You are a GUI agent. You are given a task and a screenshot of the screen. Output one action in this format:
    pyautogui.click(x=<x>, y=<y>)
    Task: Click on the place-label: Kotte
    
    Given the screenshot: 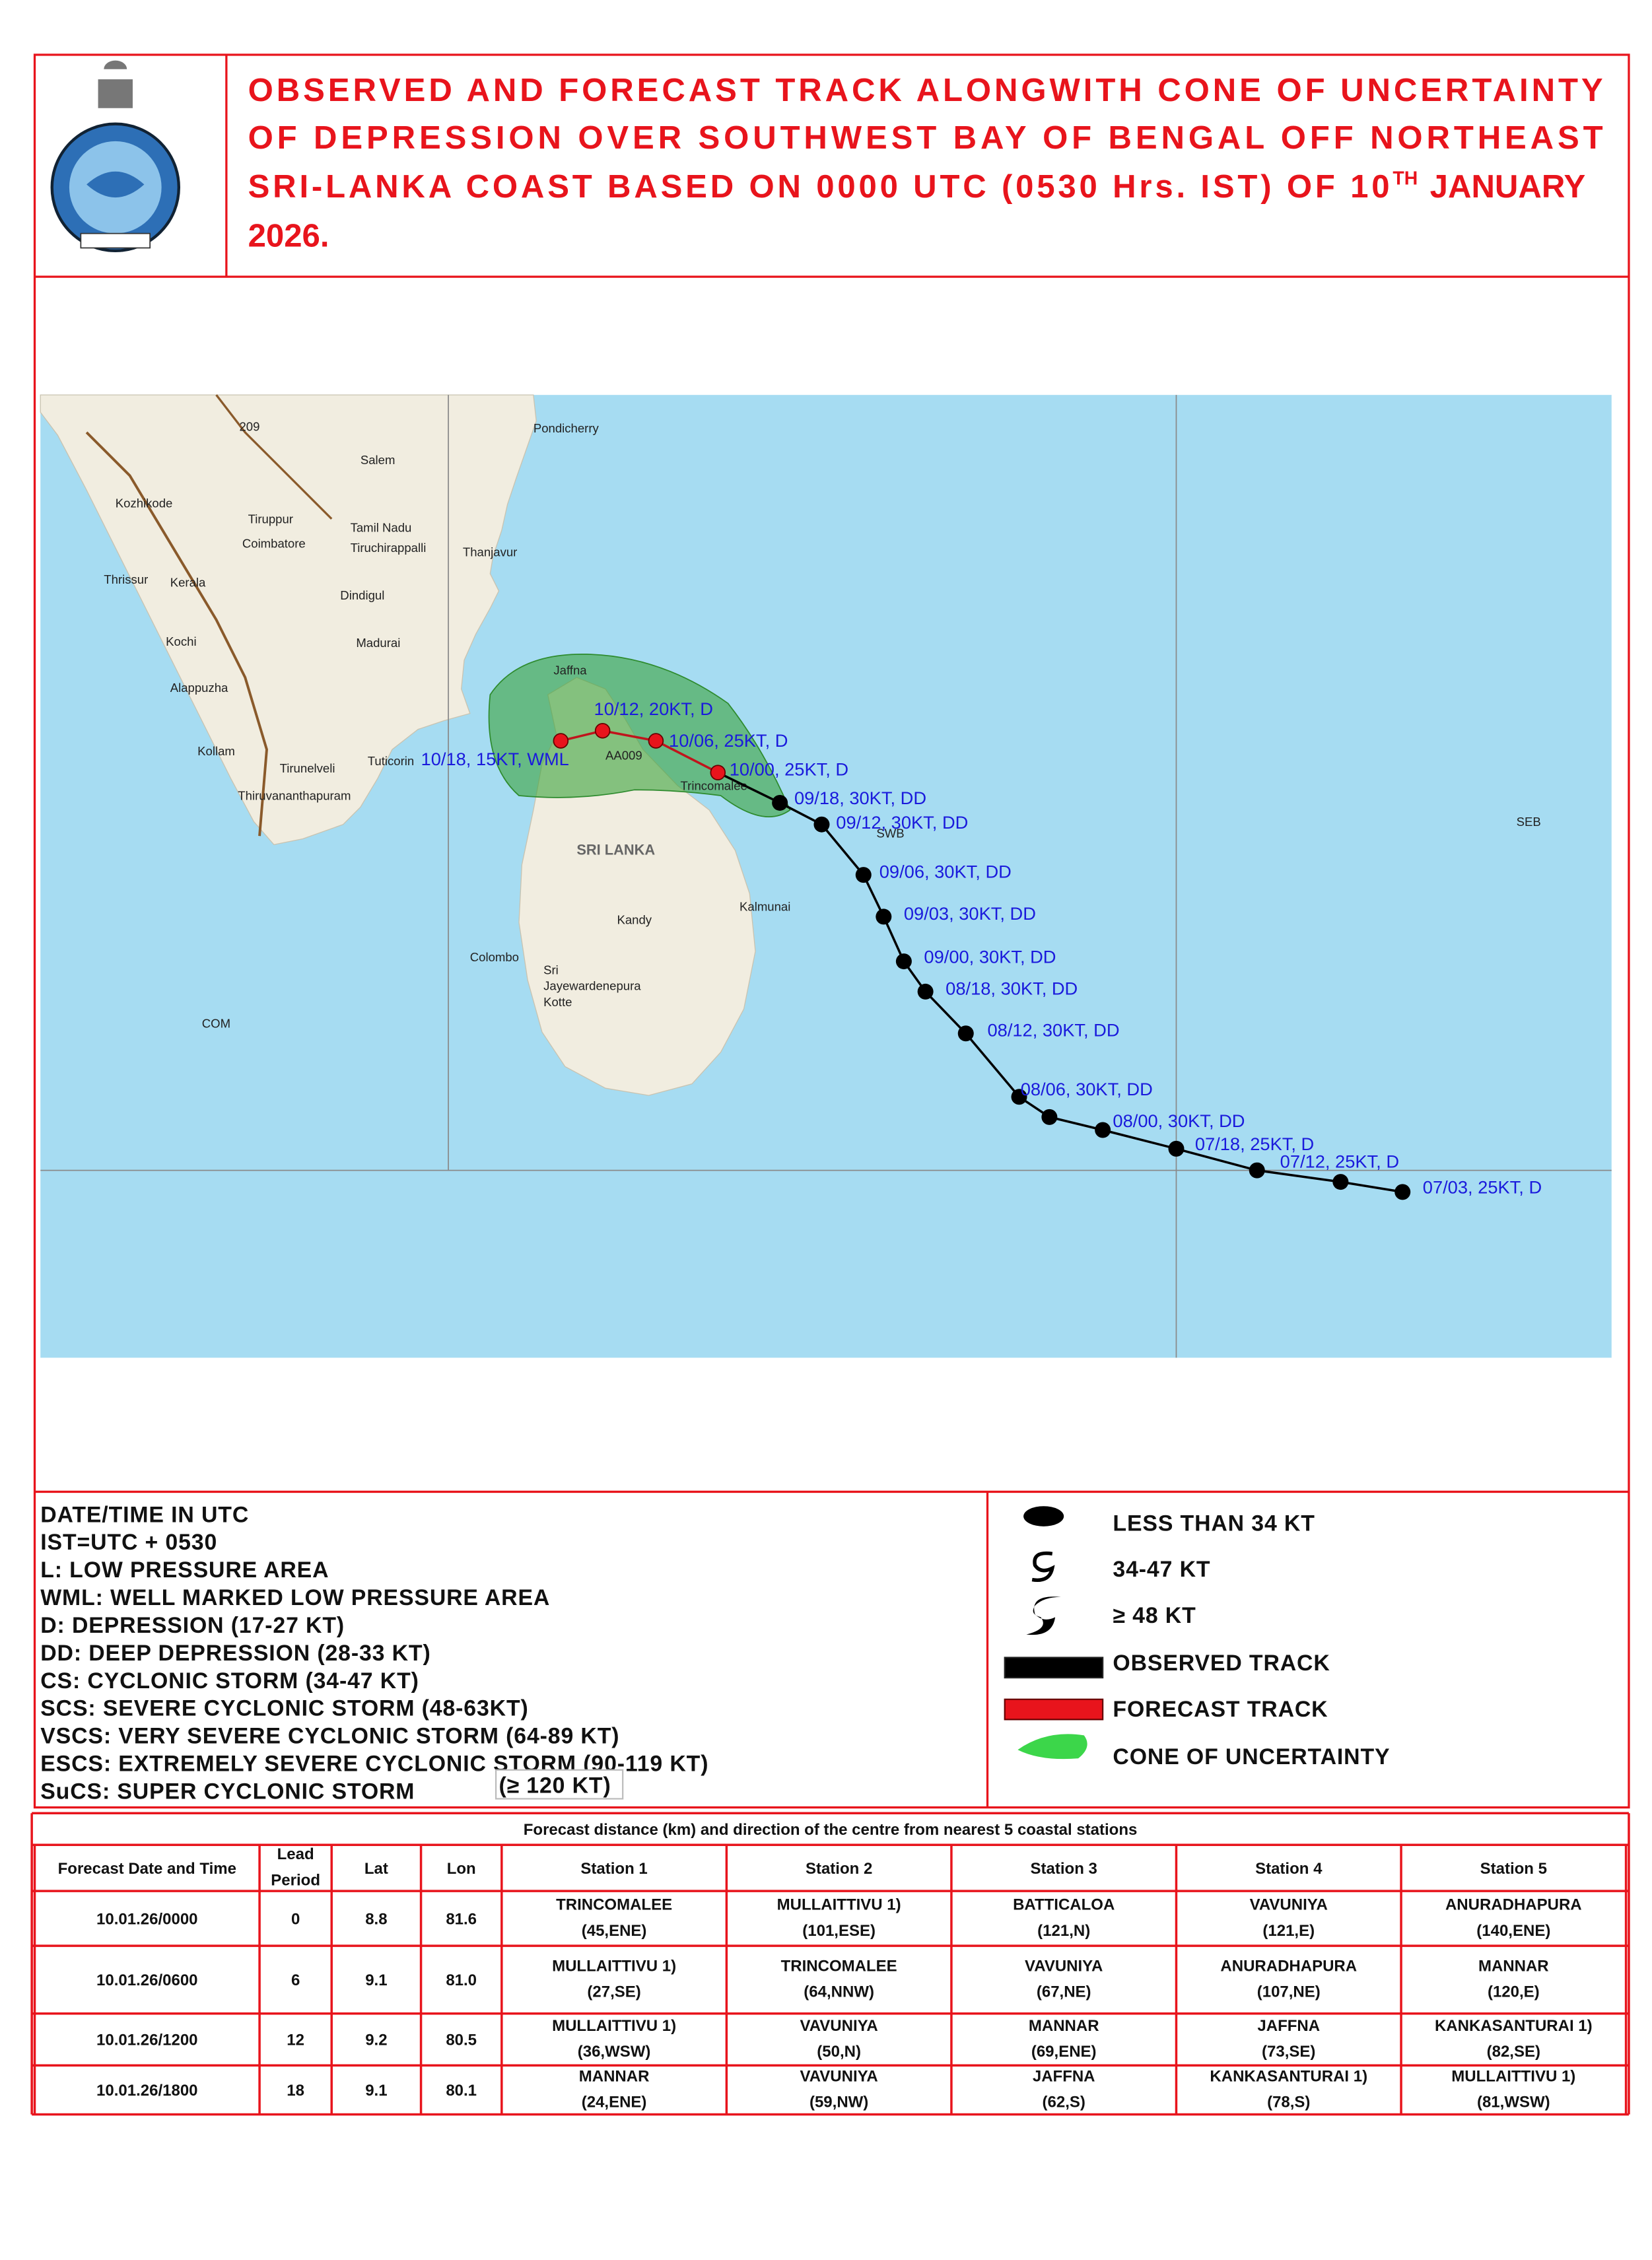 What is the action you would take?
    pyautogui.click(x=557, y=1002)
    